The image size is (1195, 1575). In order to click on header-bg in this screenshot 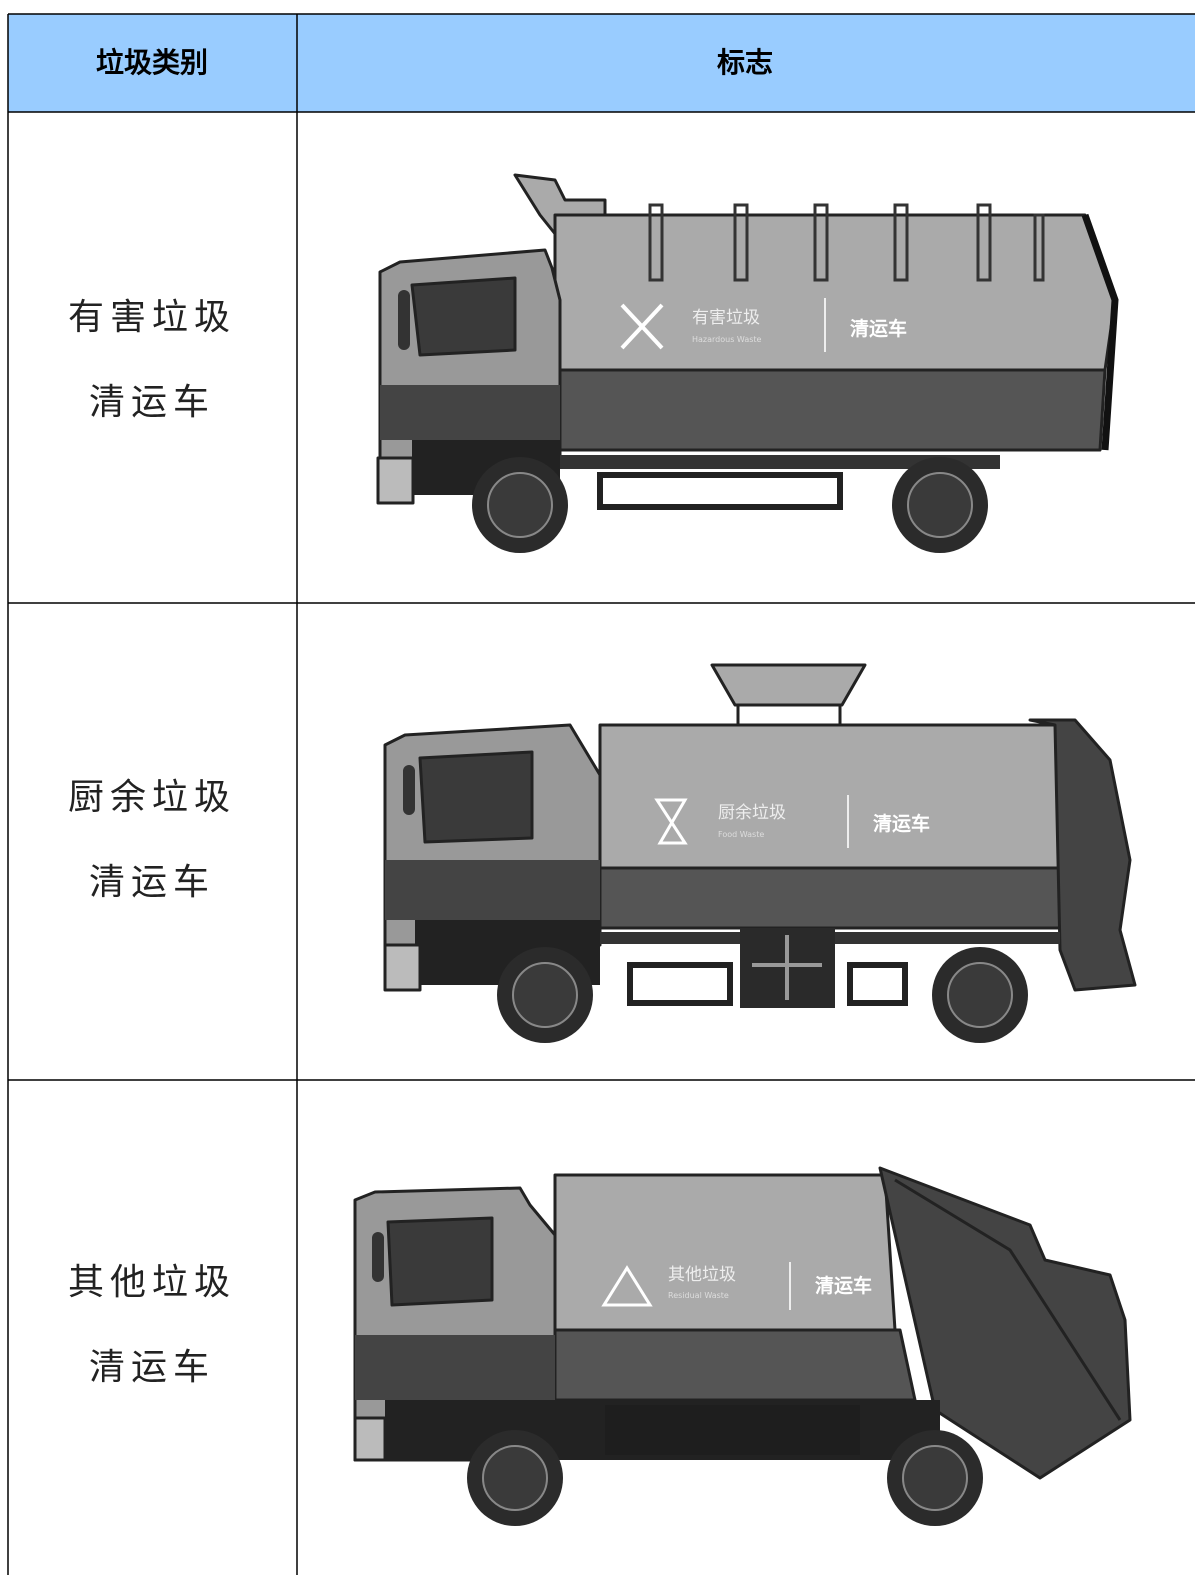, I will do `click(601, 63)`.